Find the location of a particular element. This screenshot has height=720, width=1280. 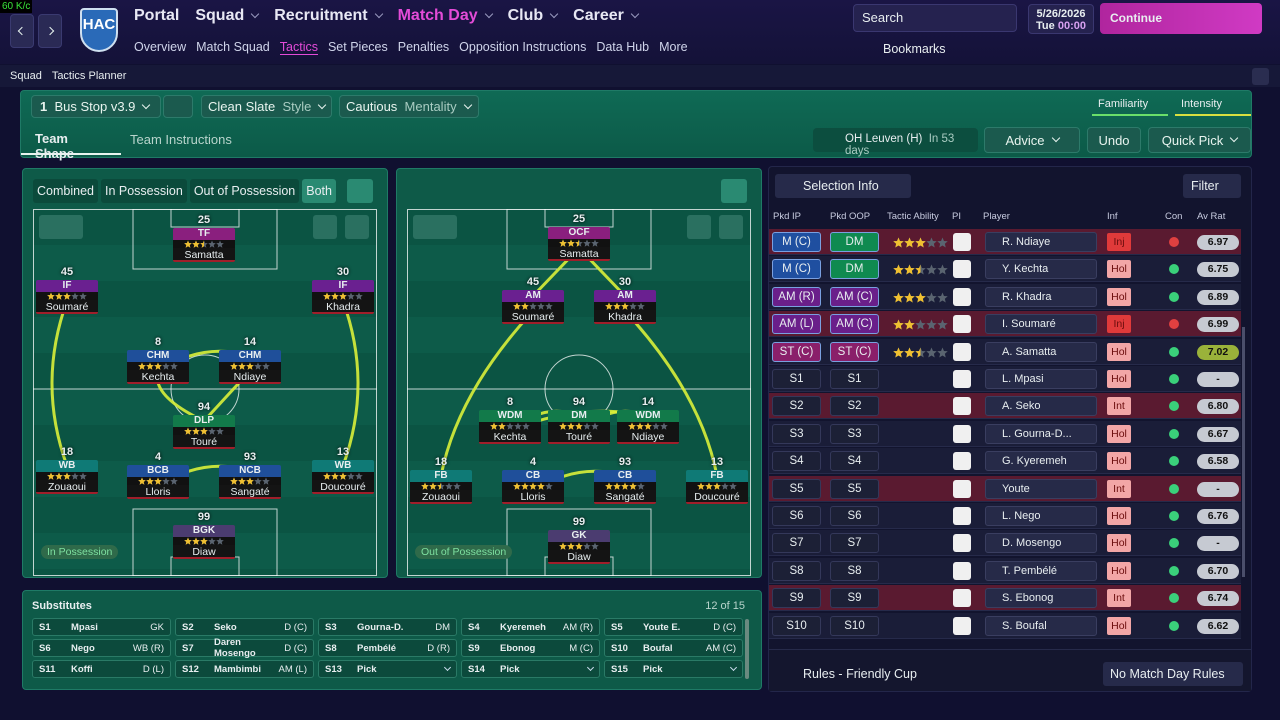

subnav-item: Penalties is located at coordinates (423, 47).